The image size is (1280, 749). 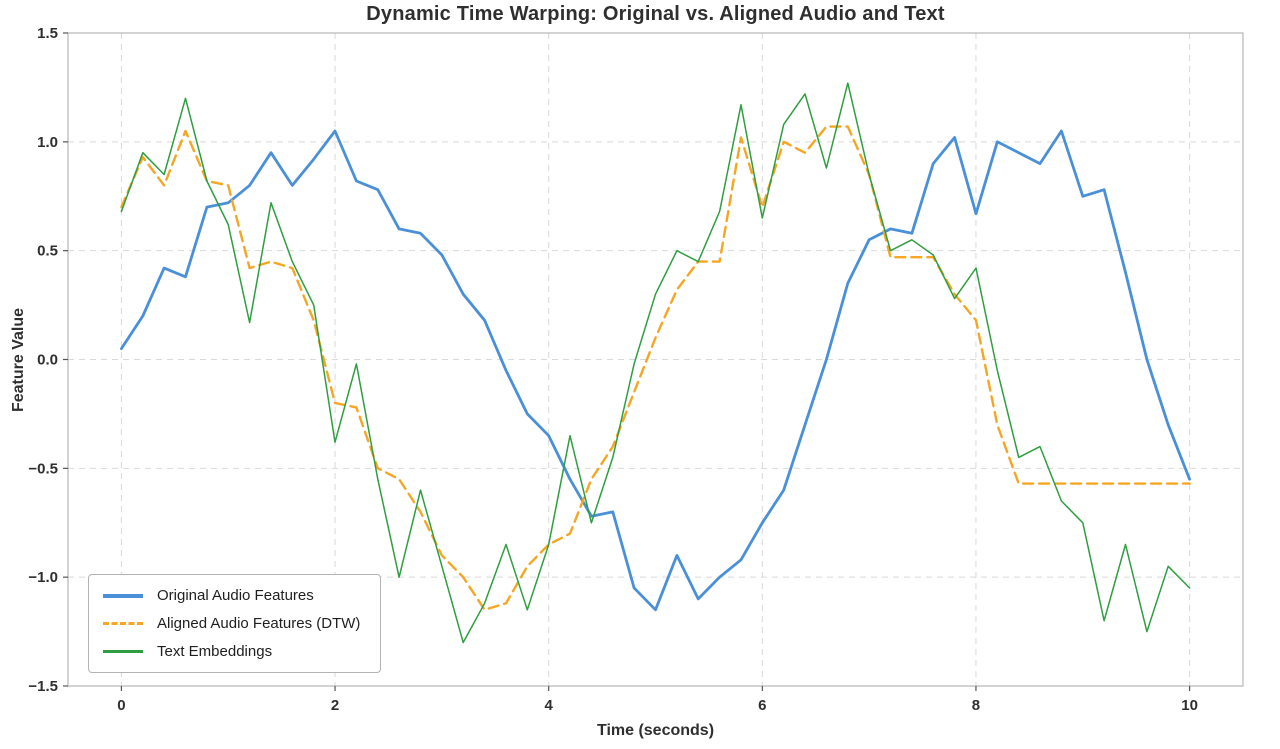 What do you see at coordinates (43, 468) in the screenshot?
I see `y-tick-label: −0.5` at bounding box center [43, 468].